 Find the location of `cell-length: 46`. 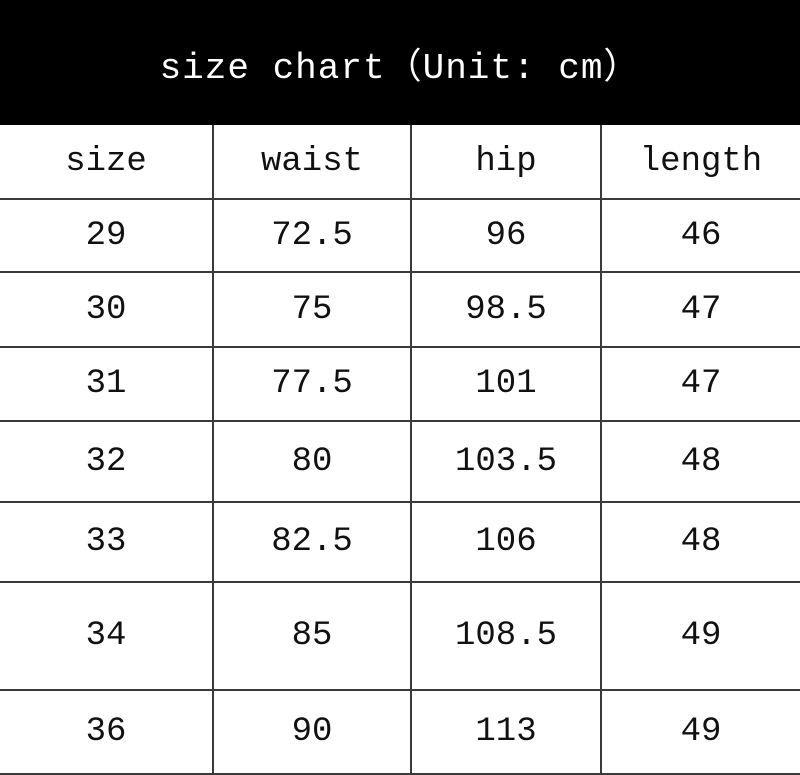

cell-length: 46 is located at coordinates (700, 235).